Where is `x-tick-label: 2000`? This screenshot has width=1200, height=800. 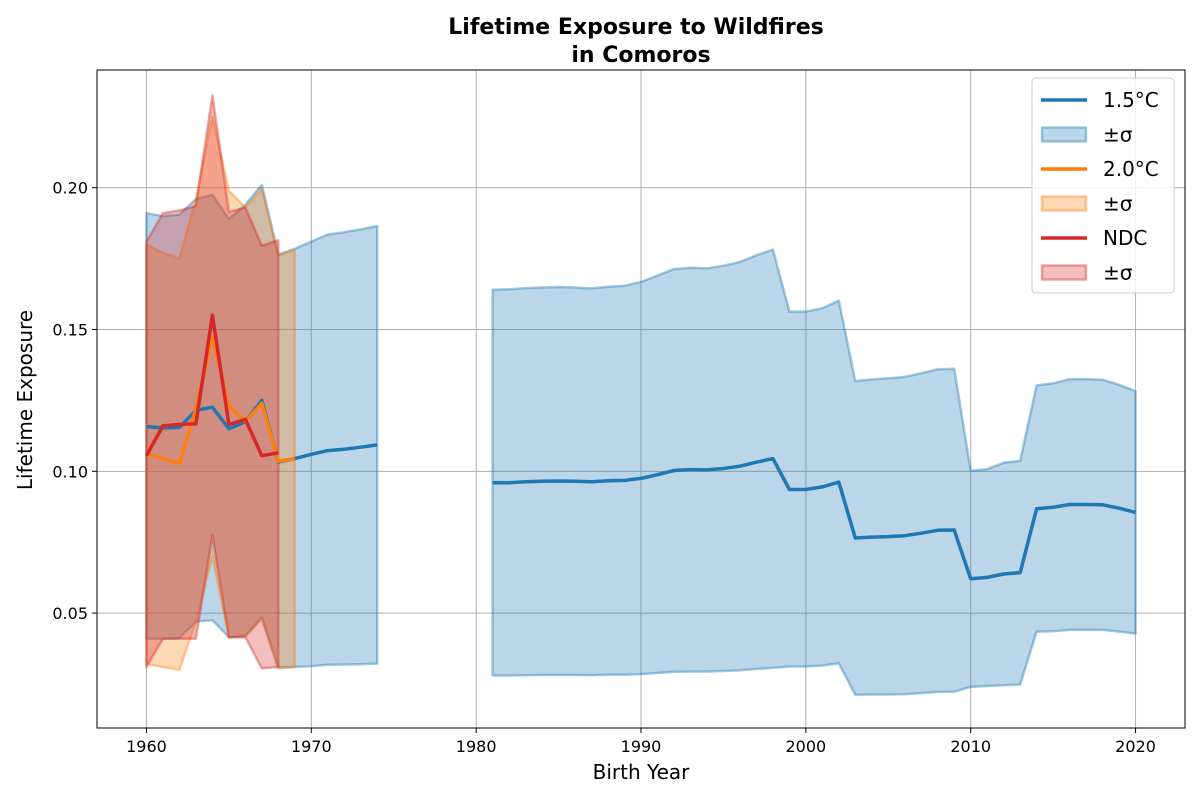 x-tick-label: 2000 is located at coordinates (805, 746).